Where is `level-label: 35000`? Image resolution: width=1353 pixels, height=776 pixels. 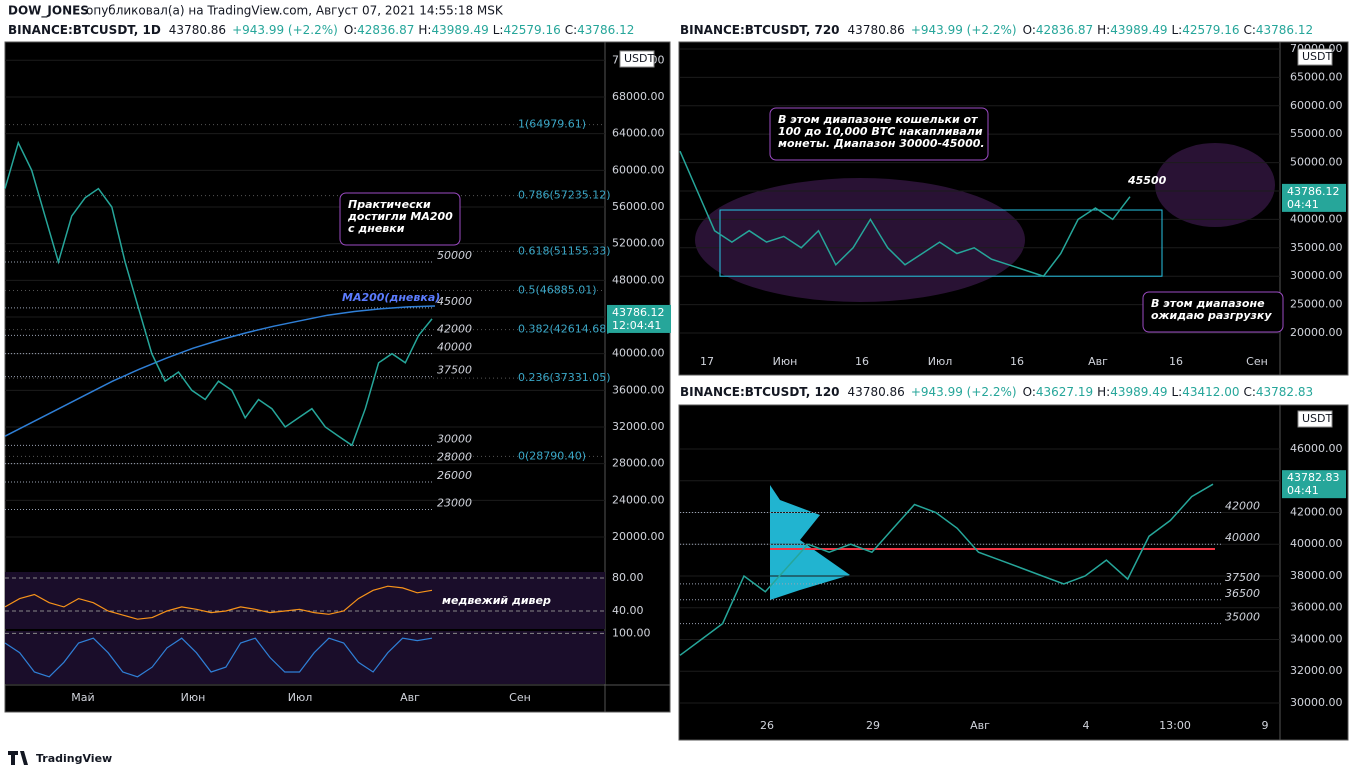 level-label: 35000 is located at coordinates (1242, 617).